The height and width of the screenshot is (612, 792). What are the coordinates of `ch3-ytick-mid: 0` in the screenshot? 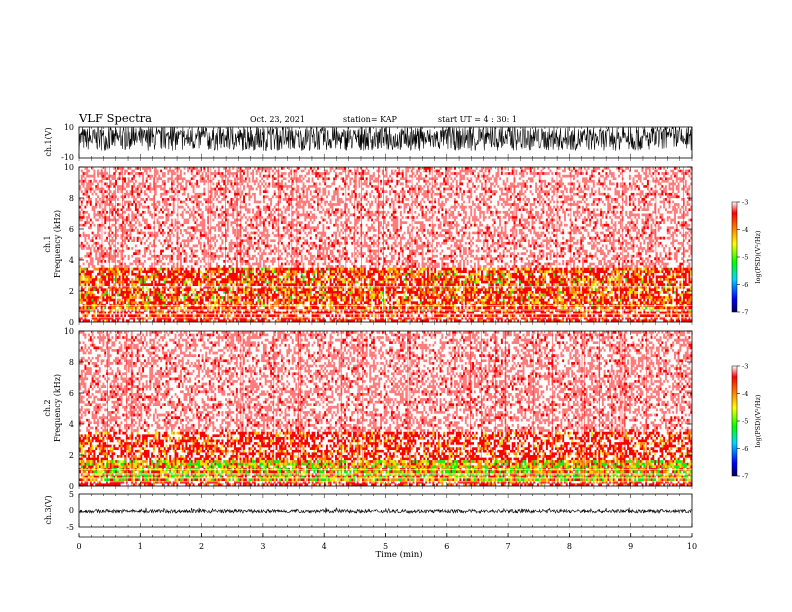 It's located at (71, 510).